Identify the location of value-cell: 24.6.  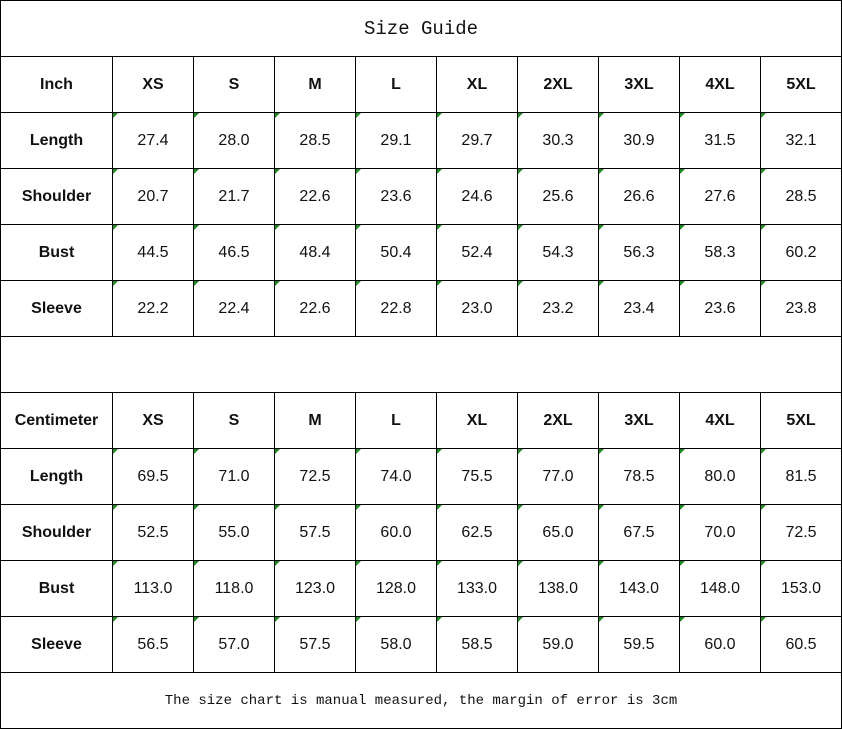
(477, 196).